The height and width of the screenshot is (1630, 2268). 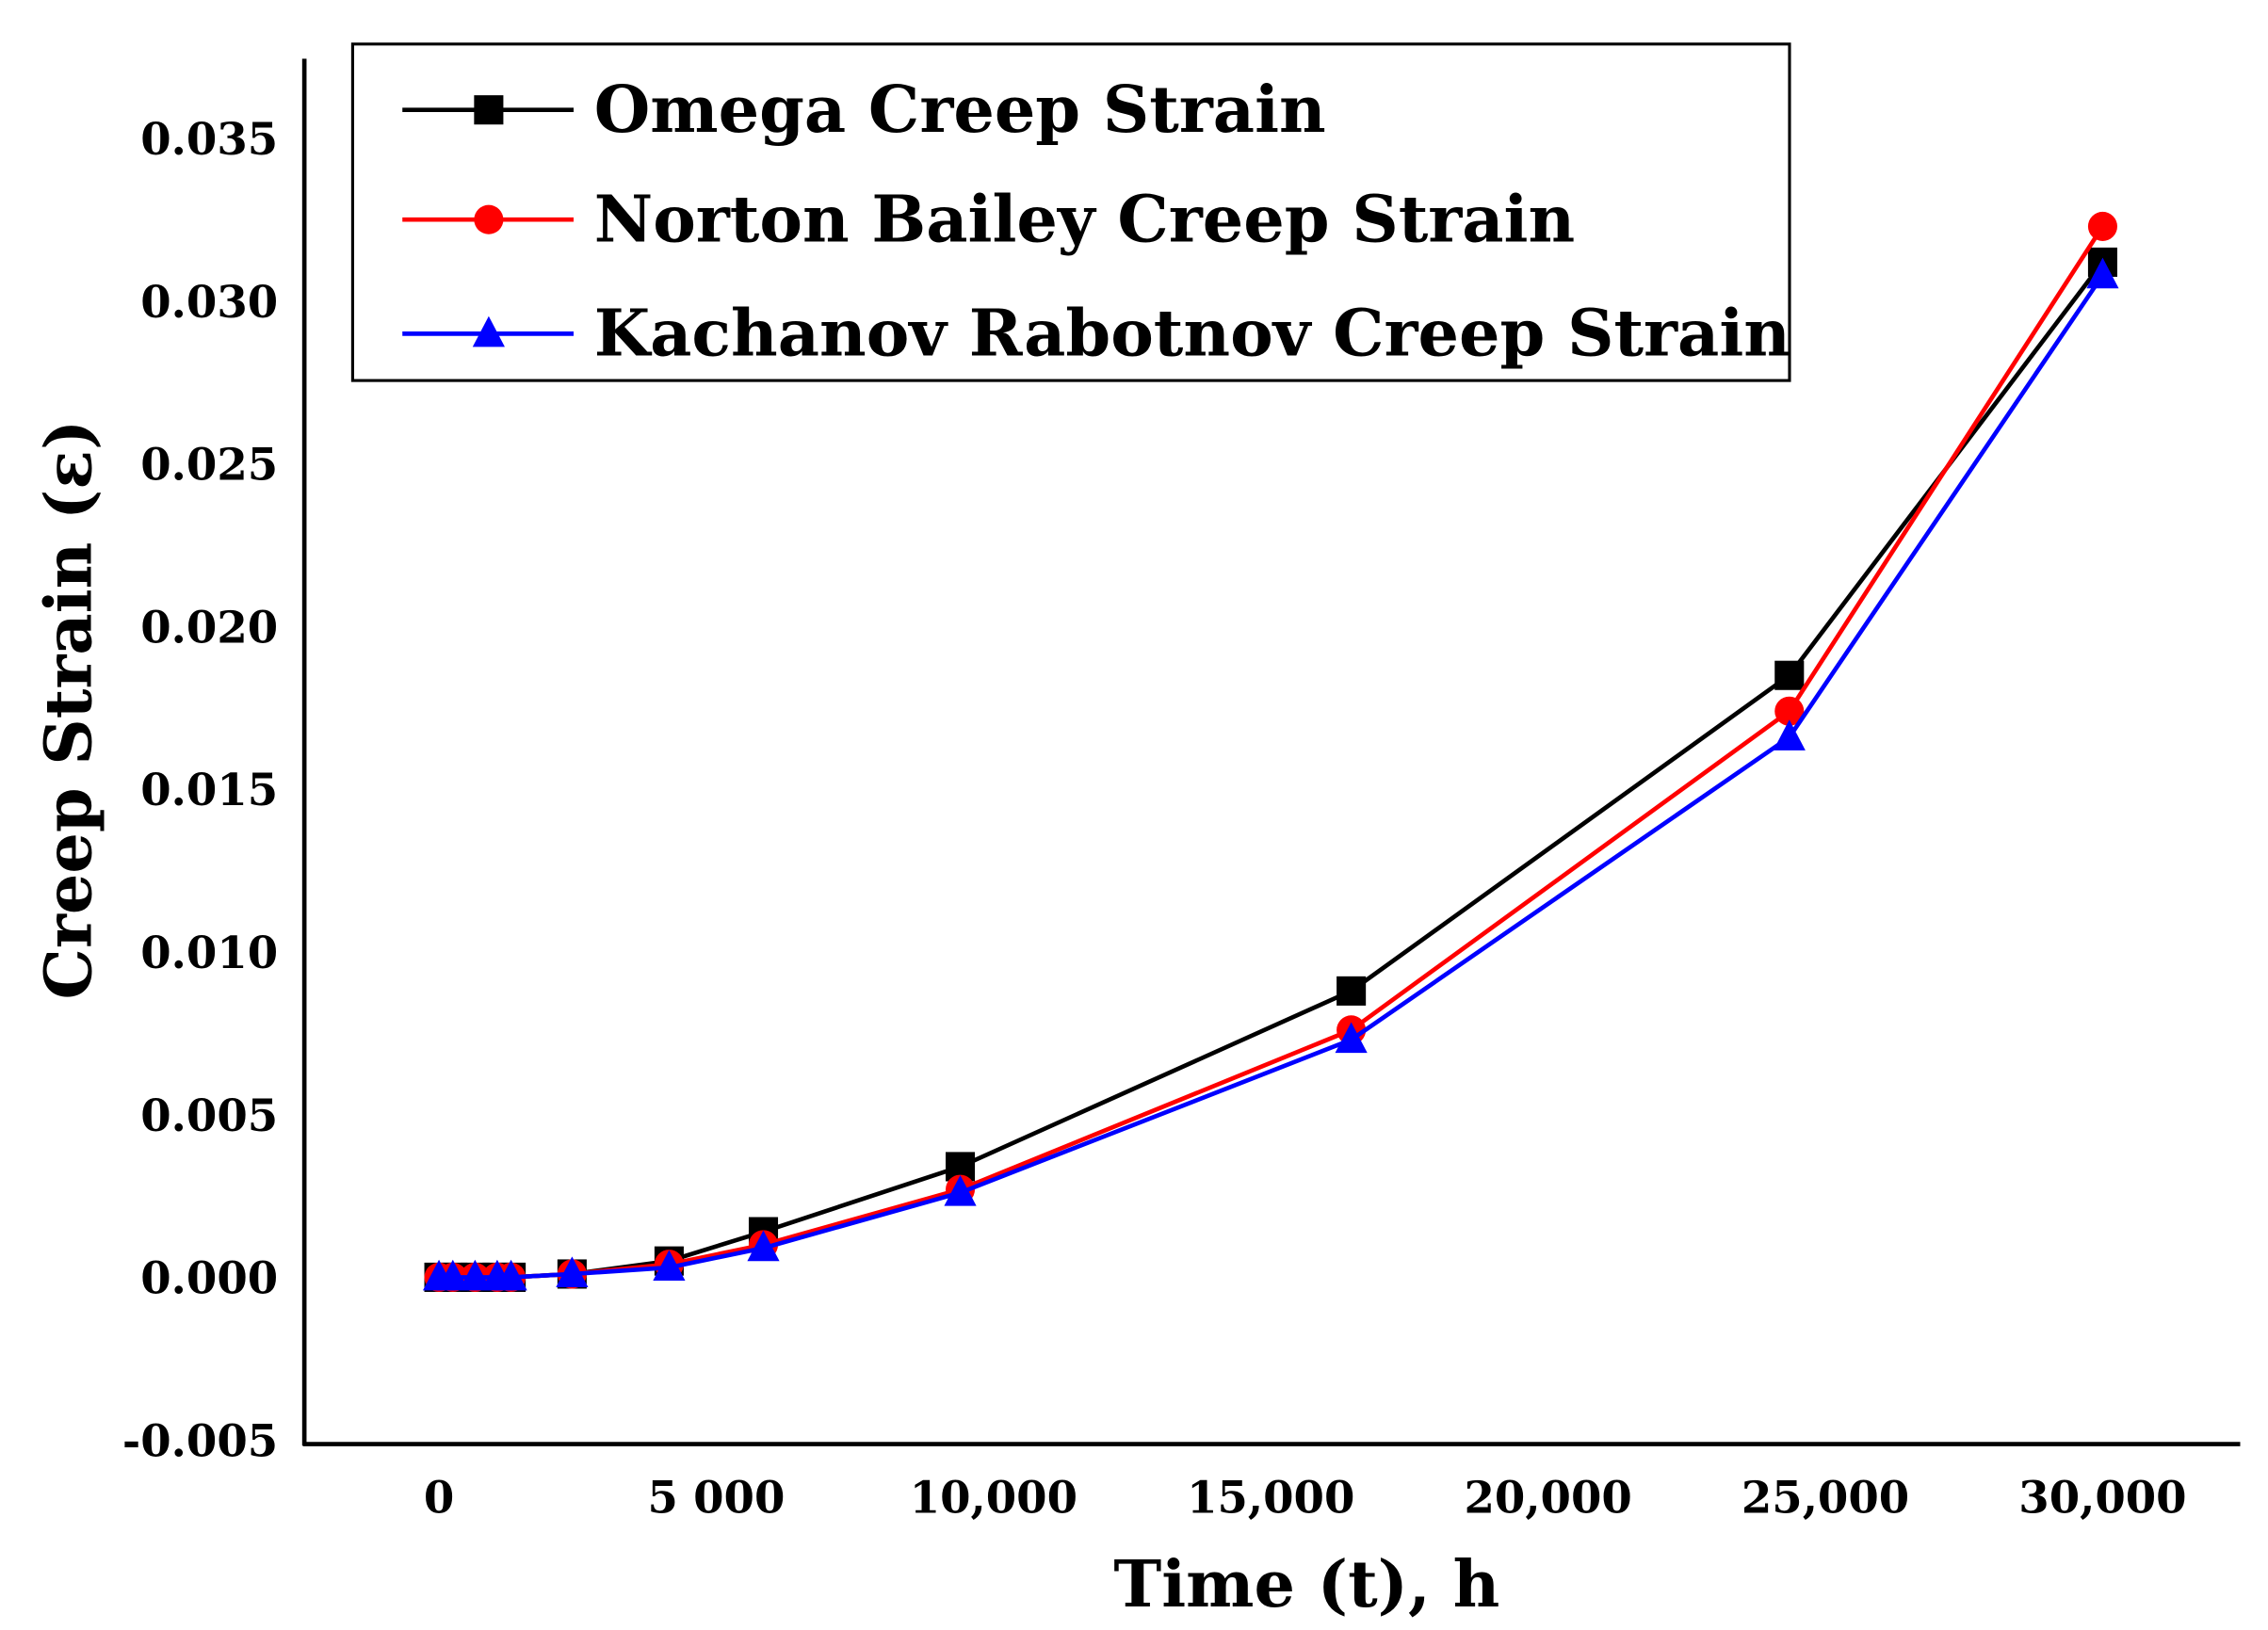 I want to click on x-axis-label: Time (t), h, so click(x=1306, y=1584).